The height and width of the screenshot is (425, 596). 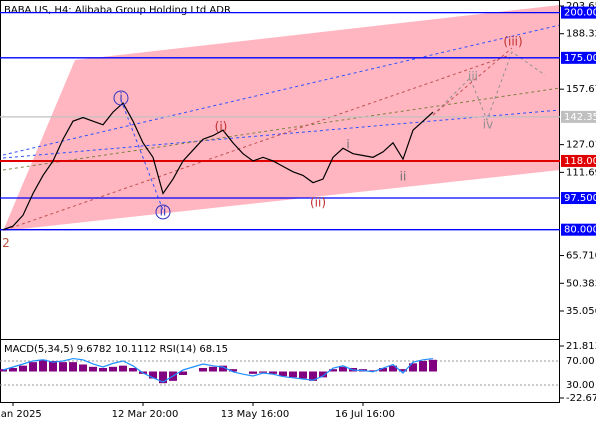 I want to click on wave-label: (ii), so click(x=318, y=202).